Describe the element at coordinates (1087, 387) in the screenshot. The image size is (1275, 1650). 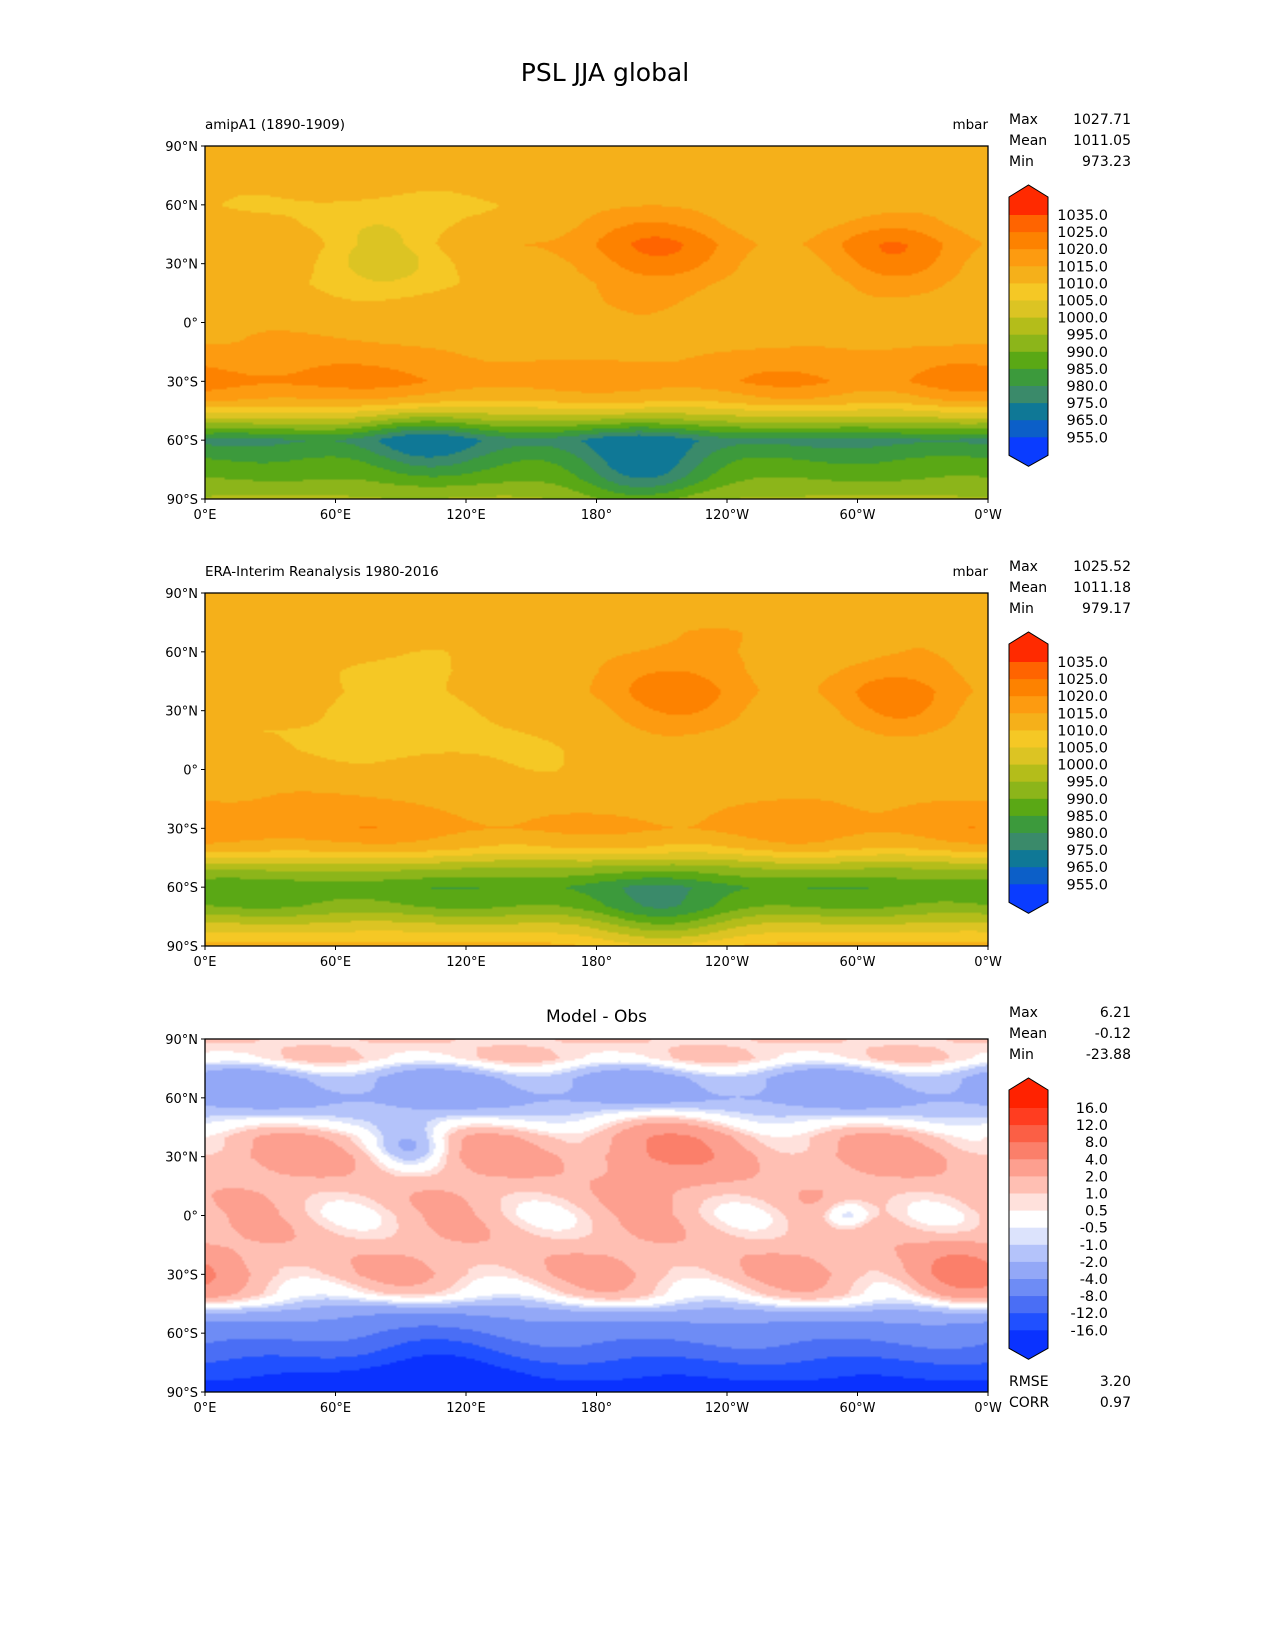
I see `colorbar-label: 980.0` at that location.